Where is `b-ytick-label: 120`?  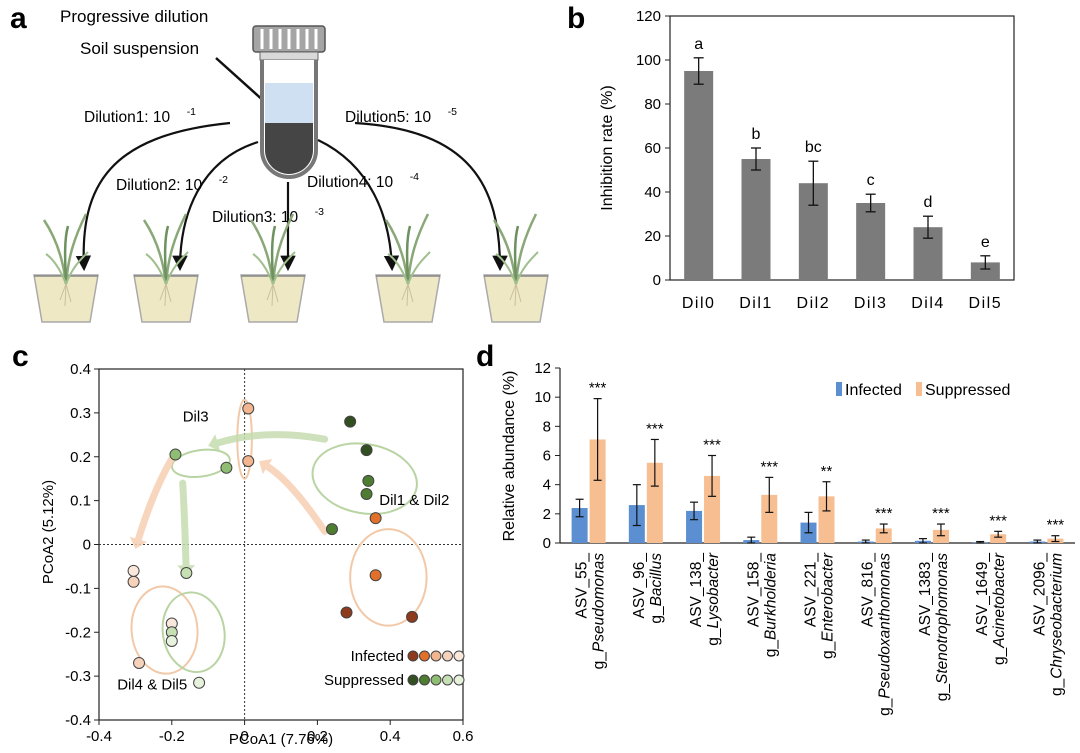 b-ytick-label: 120 is located at coordinates (648, 16).